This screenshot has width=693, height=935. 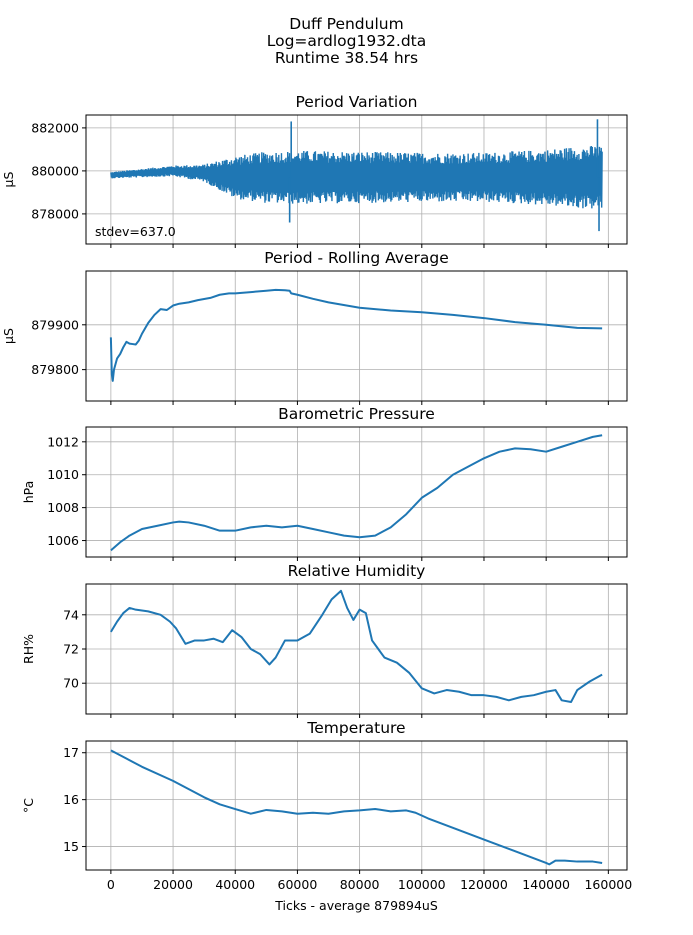 I want to click on x-axis-label: Ticks - average 879894uS, so click(x=356, y=905).